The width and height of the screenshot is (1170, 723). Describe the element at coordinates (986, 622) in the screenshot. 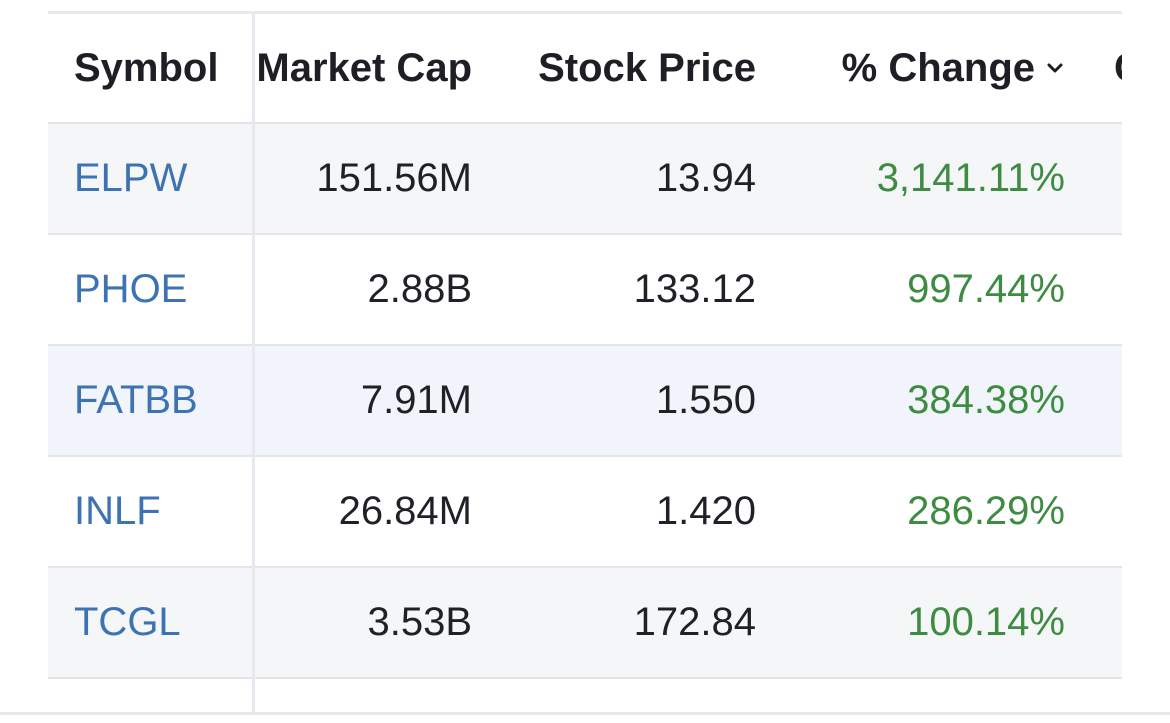

I see `cell-pct-change: 100.14%` at that location.